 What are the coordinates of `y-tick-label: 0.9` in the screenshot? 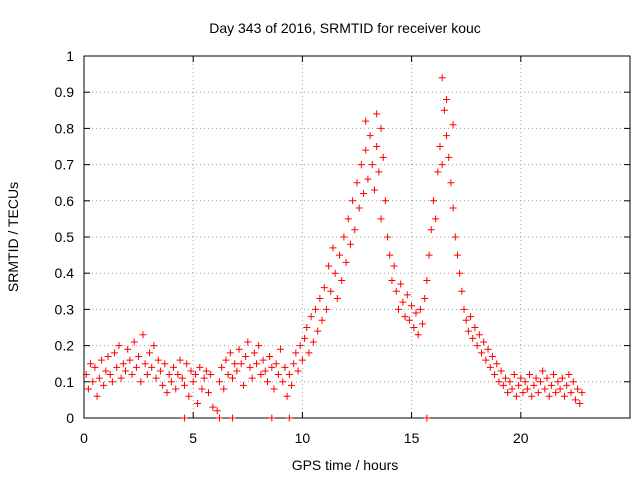 It's located at (65, 92).